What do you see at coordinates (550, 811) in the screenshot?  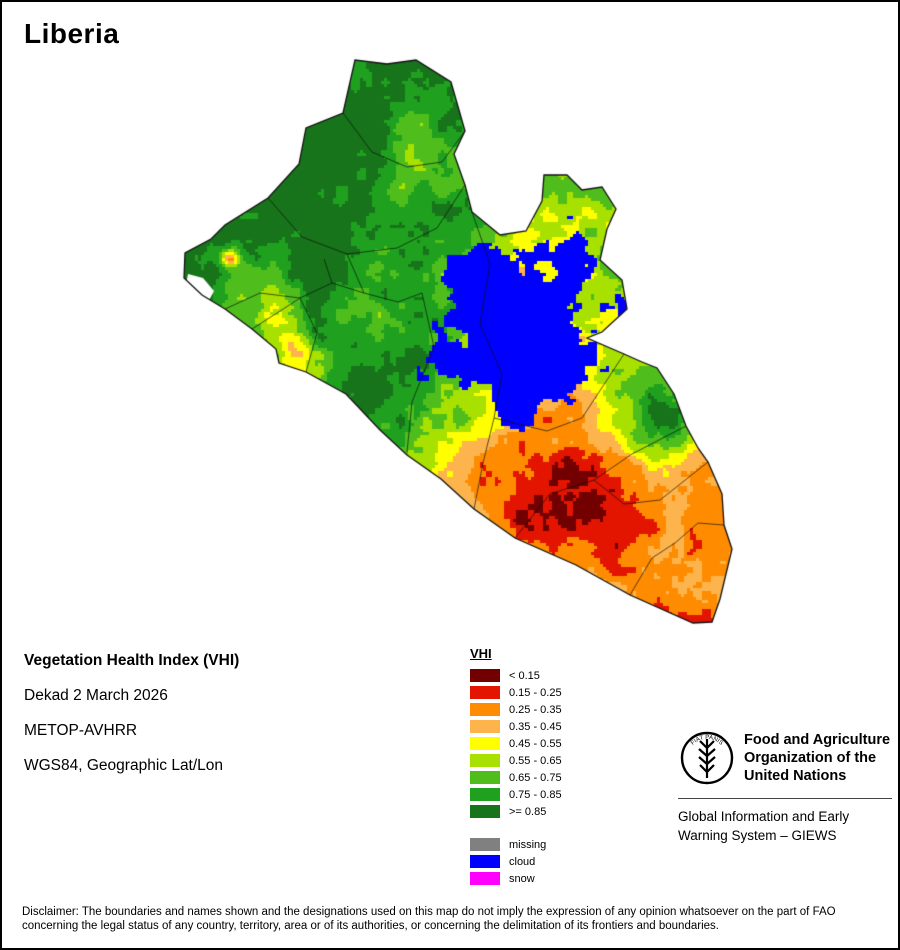 I see `legend-row: >= 0.85` at bounding box center [550, 811].